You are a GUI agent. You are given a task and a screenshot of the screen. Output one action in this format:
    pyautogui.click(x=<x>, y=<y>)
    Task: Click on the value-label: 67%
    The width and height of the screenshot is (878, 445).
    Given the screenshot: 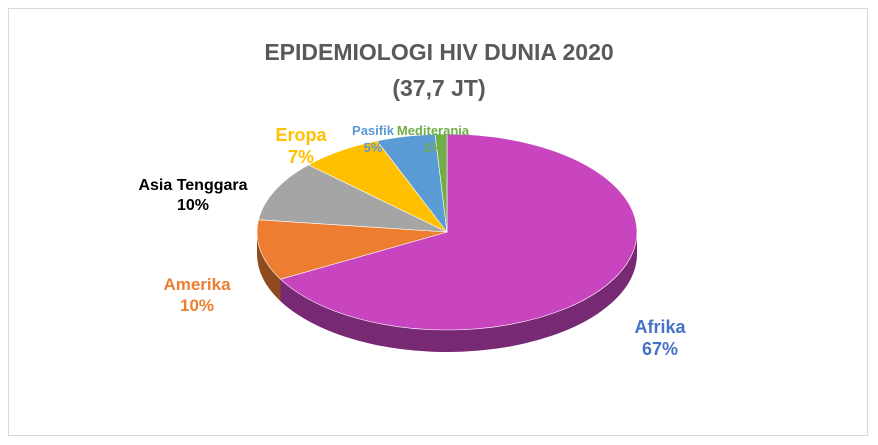 What is the action you would take?
    pyautogui.click(x=660, y=349)
    